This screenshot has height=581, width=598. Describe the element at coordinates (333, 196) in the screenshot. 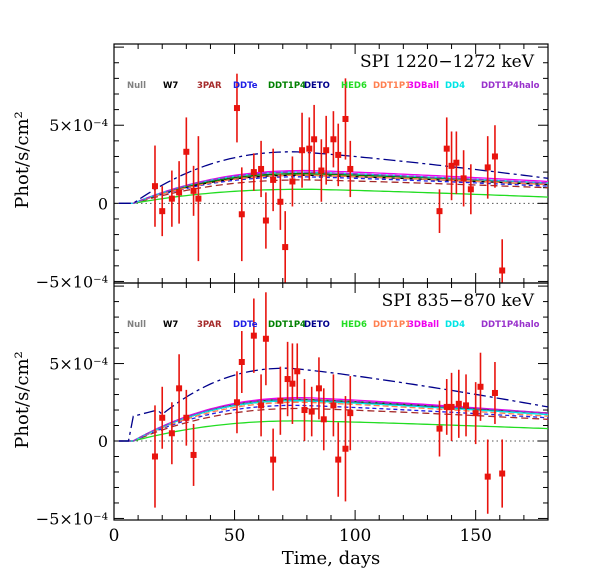

I see `curve-hed6` at that location.